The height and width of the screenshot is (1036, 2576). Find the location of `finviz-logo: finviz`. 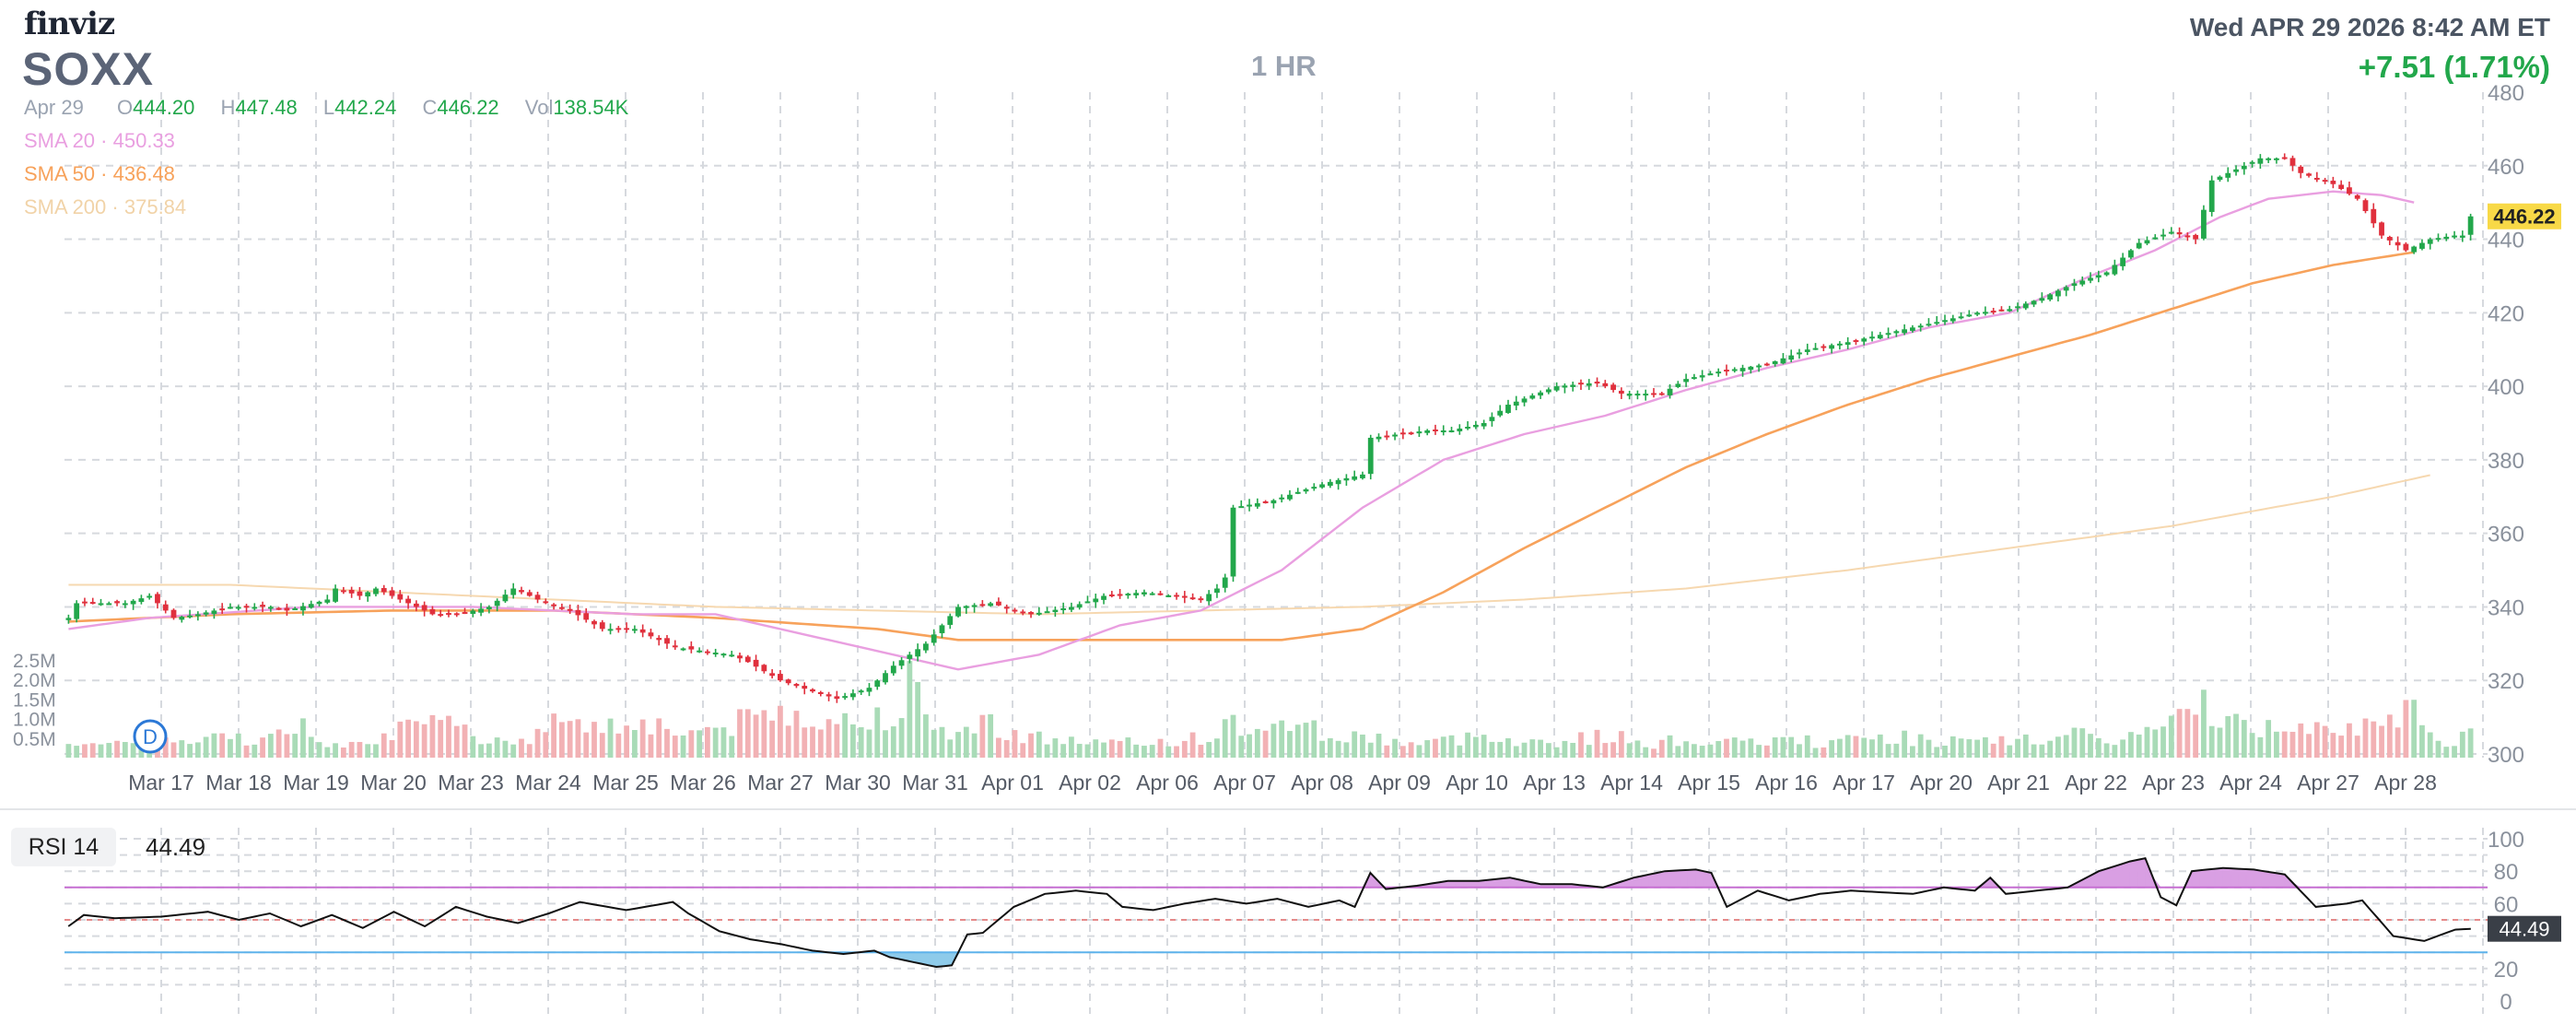

finviz-logo: finviz is located at coordinates (69, 24).